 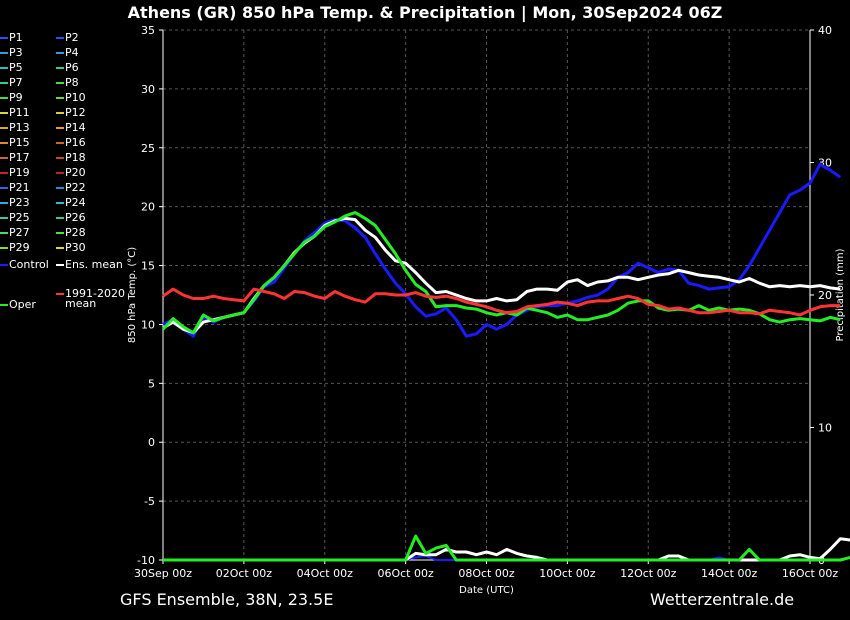 What do you see at coordinates (75, 247) in the screenshot?
I see `legend-label: P30` at bounding box center [75, 247].